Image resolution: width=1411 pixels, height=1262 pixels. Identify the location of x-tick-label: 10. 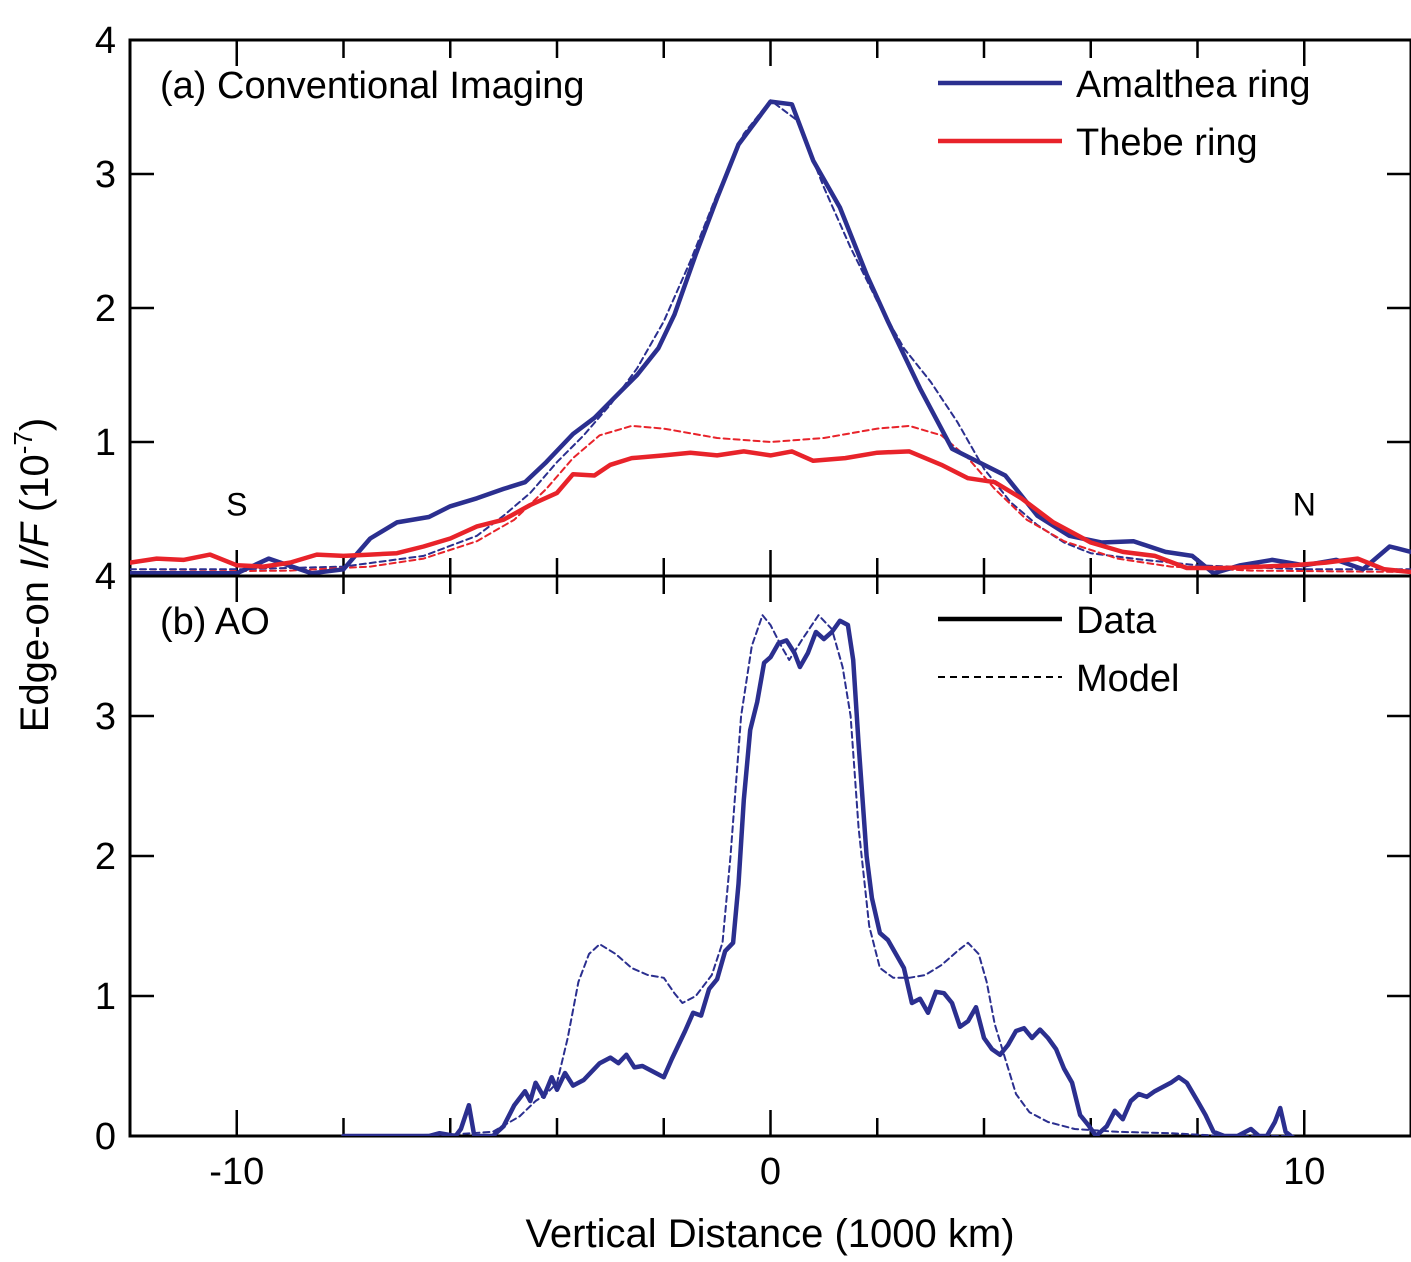
(1304, 1172).